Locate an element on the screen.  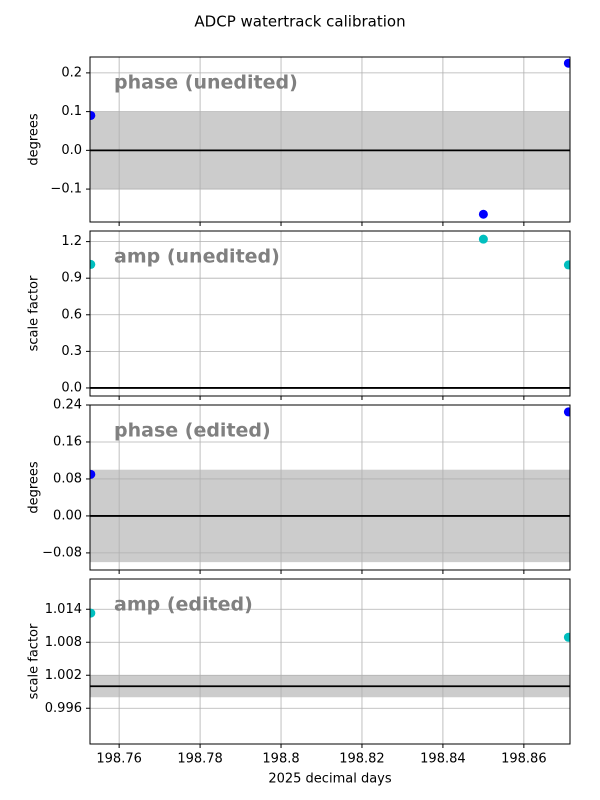
panel-annotation: amp (edited) is located at coordinates (183, 605).